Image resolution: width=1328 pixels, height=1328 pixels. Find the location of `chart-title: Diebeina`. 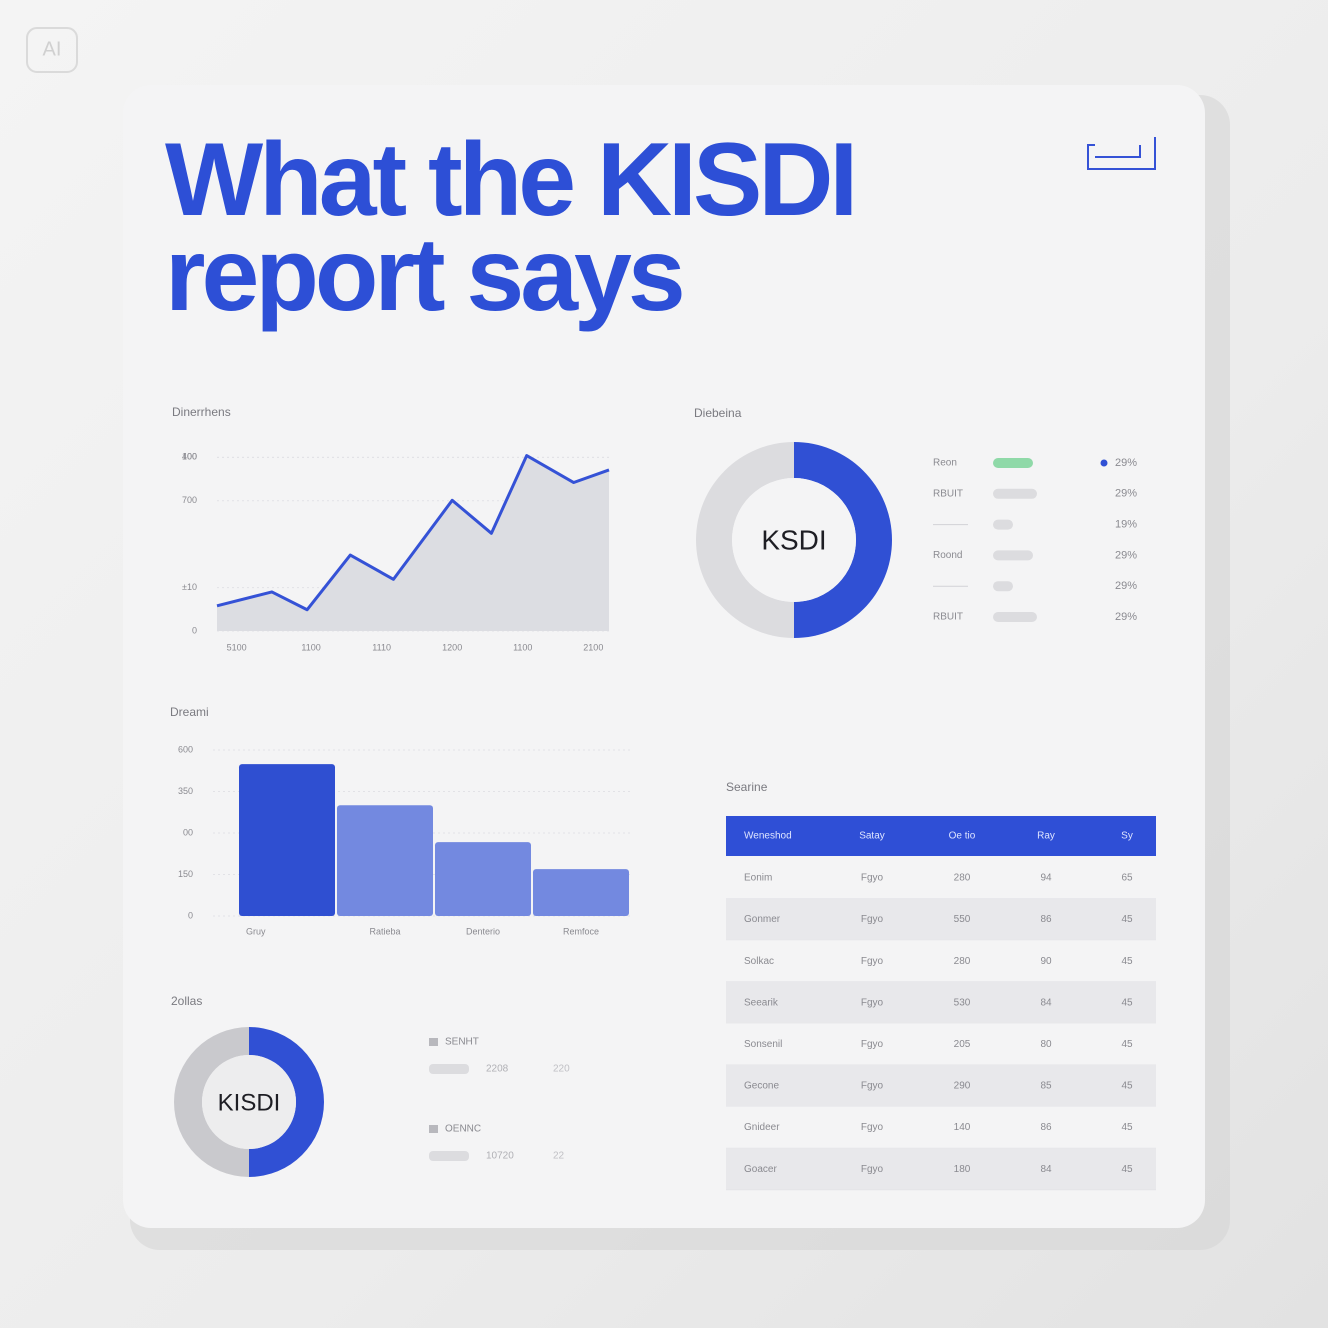

chart-title: Diebeina is located at coordinates (718, 413).